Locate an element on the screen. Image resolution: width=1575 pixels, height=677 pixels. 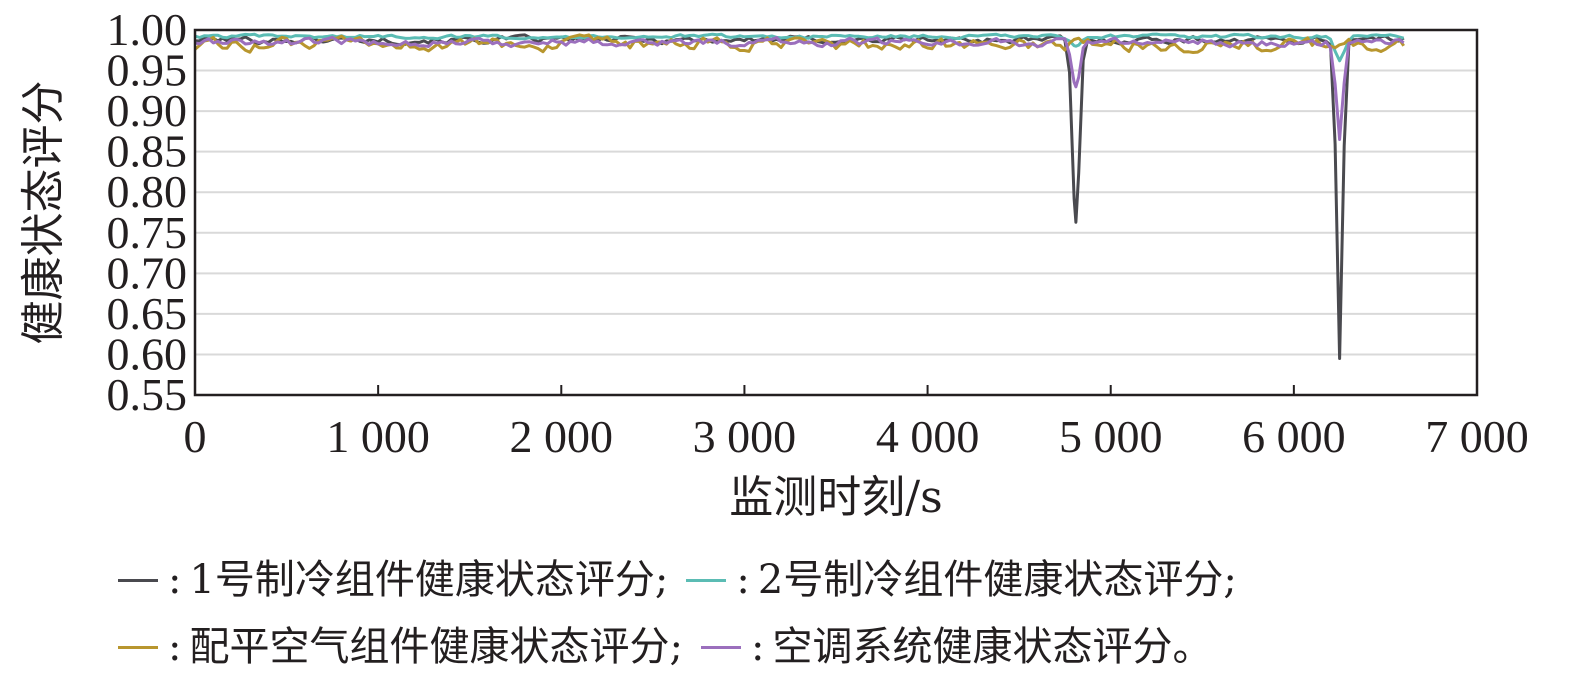
x-axis-label: 监测时刻/s is located at coordinates (835, 497).